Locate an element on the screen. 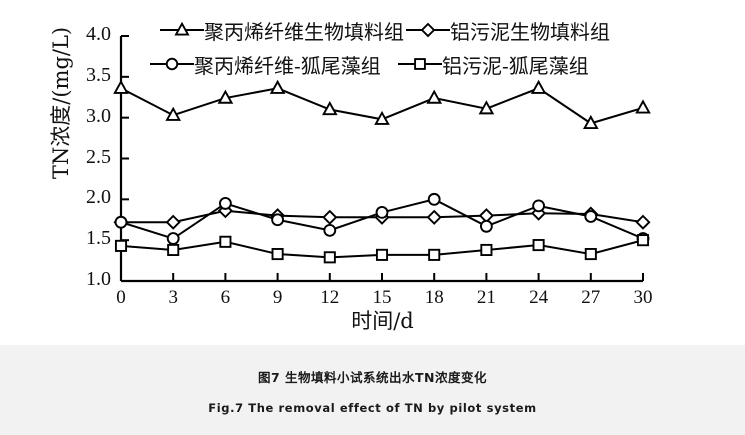  x-axis-tick-label: 18 is located at coordinates (434, 297).